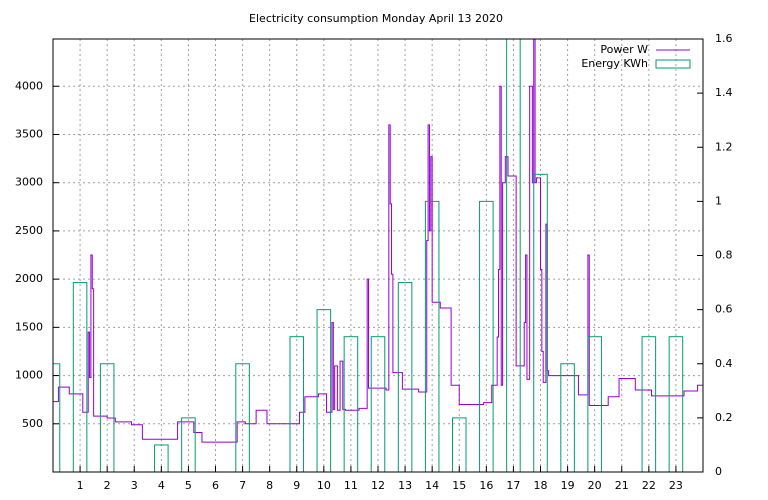 This screenshot has height=500, width=768. Describe the element at coordinates (29, 133) in the screenshot. I see `y-tick-label: 3500` at that location.